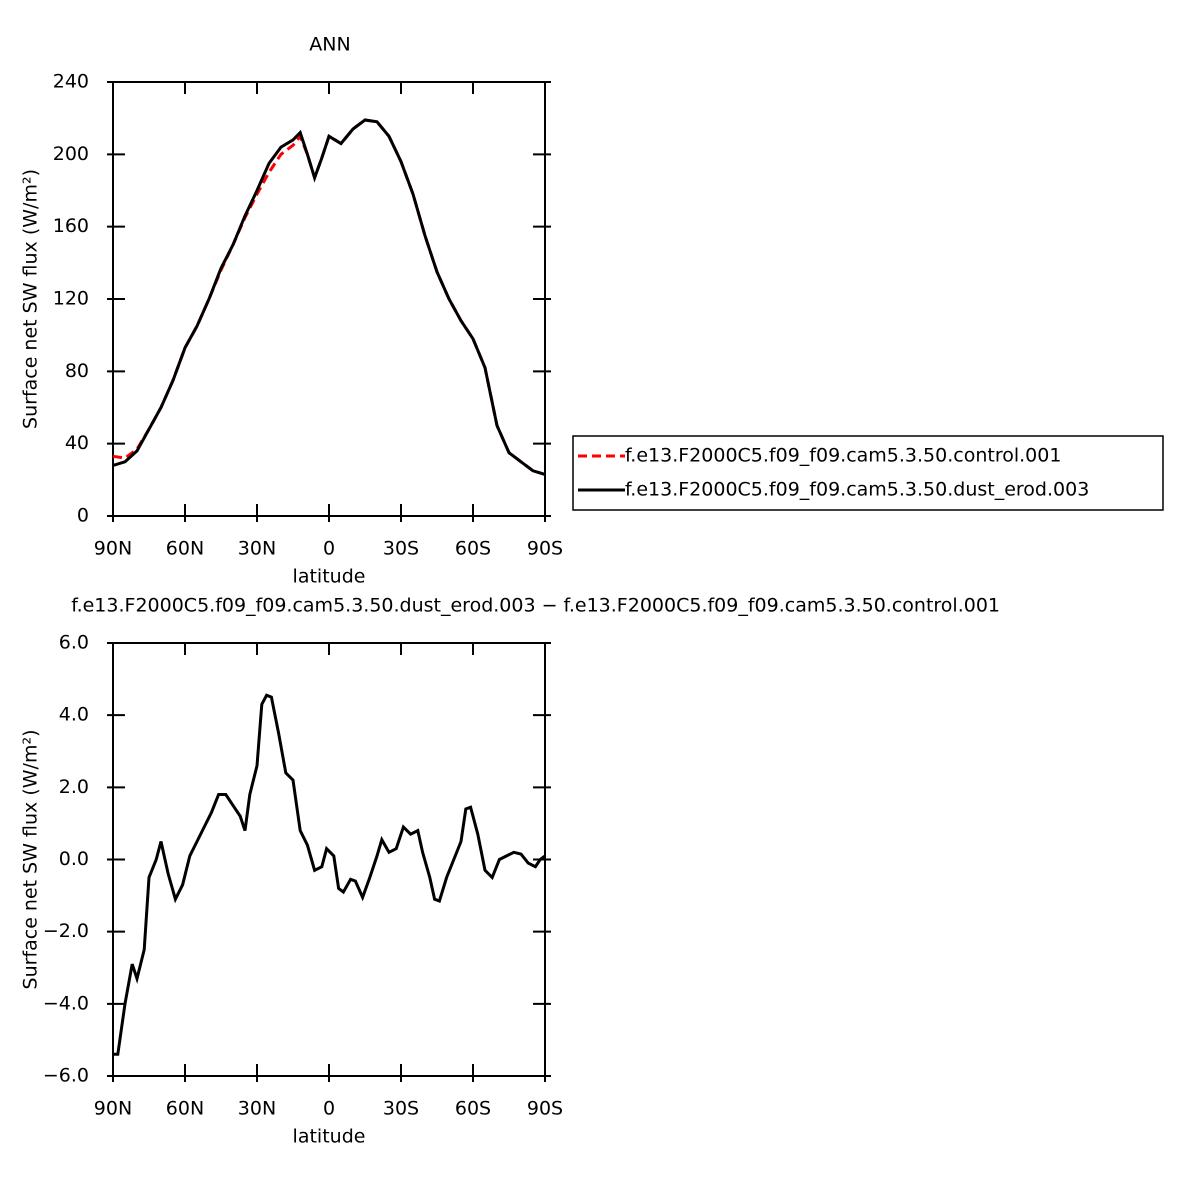 The height and width of the screenshot is (1180, 1180). I want to click on y-tick-label: 0.0, so click(74, 859).